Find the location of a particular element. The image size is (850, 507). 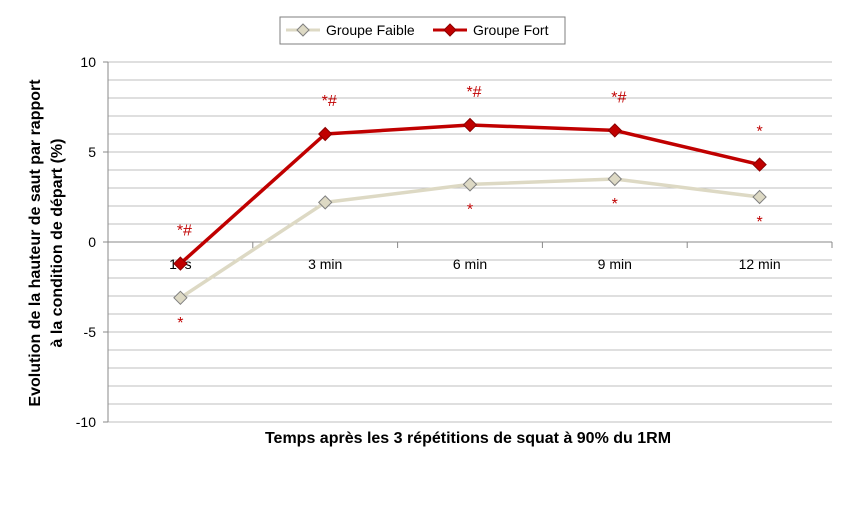

legend-label-groupe-fort: Groupe Fort is located at coordinates (511, 30).